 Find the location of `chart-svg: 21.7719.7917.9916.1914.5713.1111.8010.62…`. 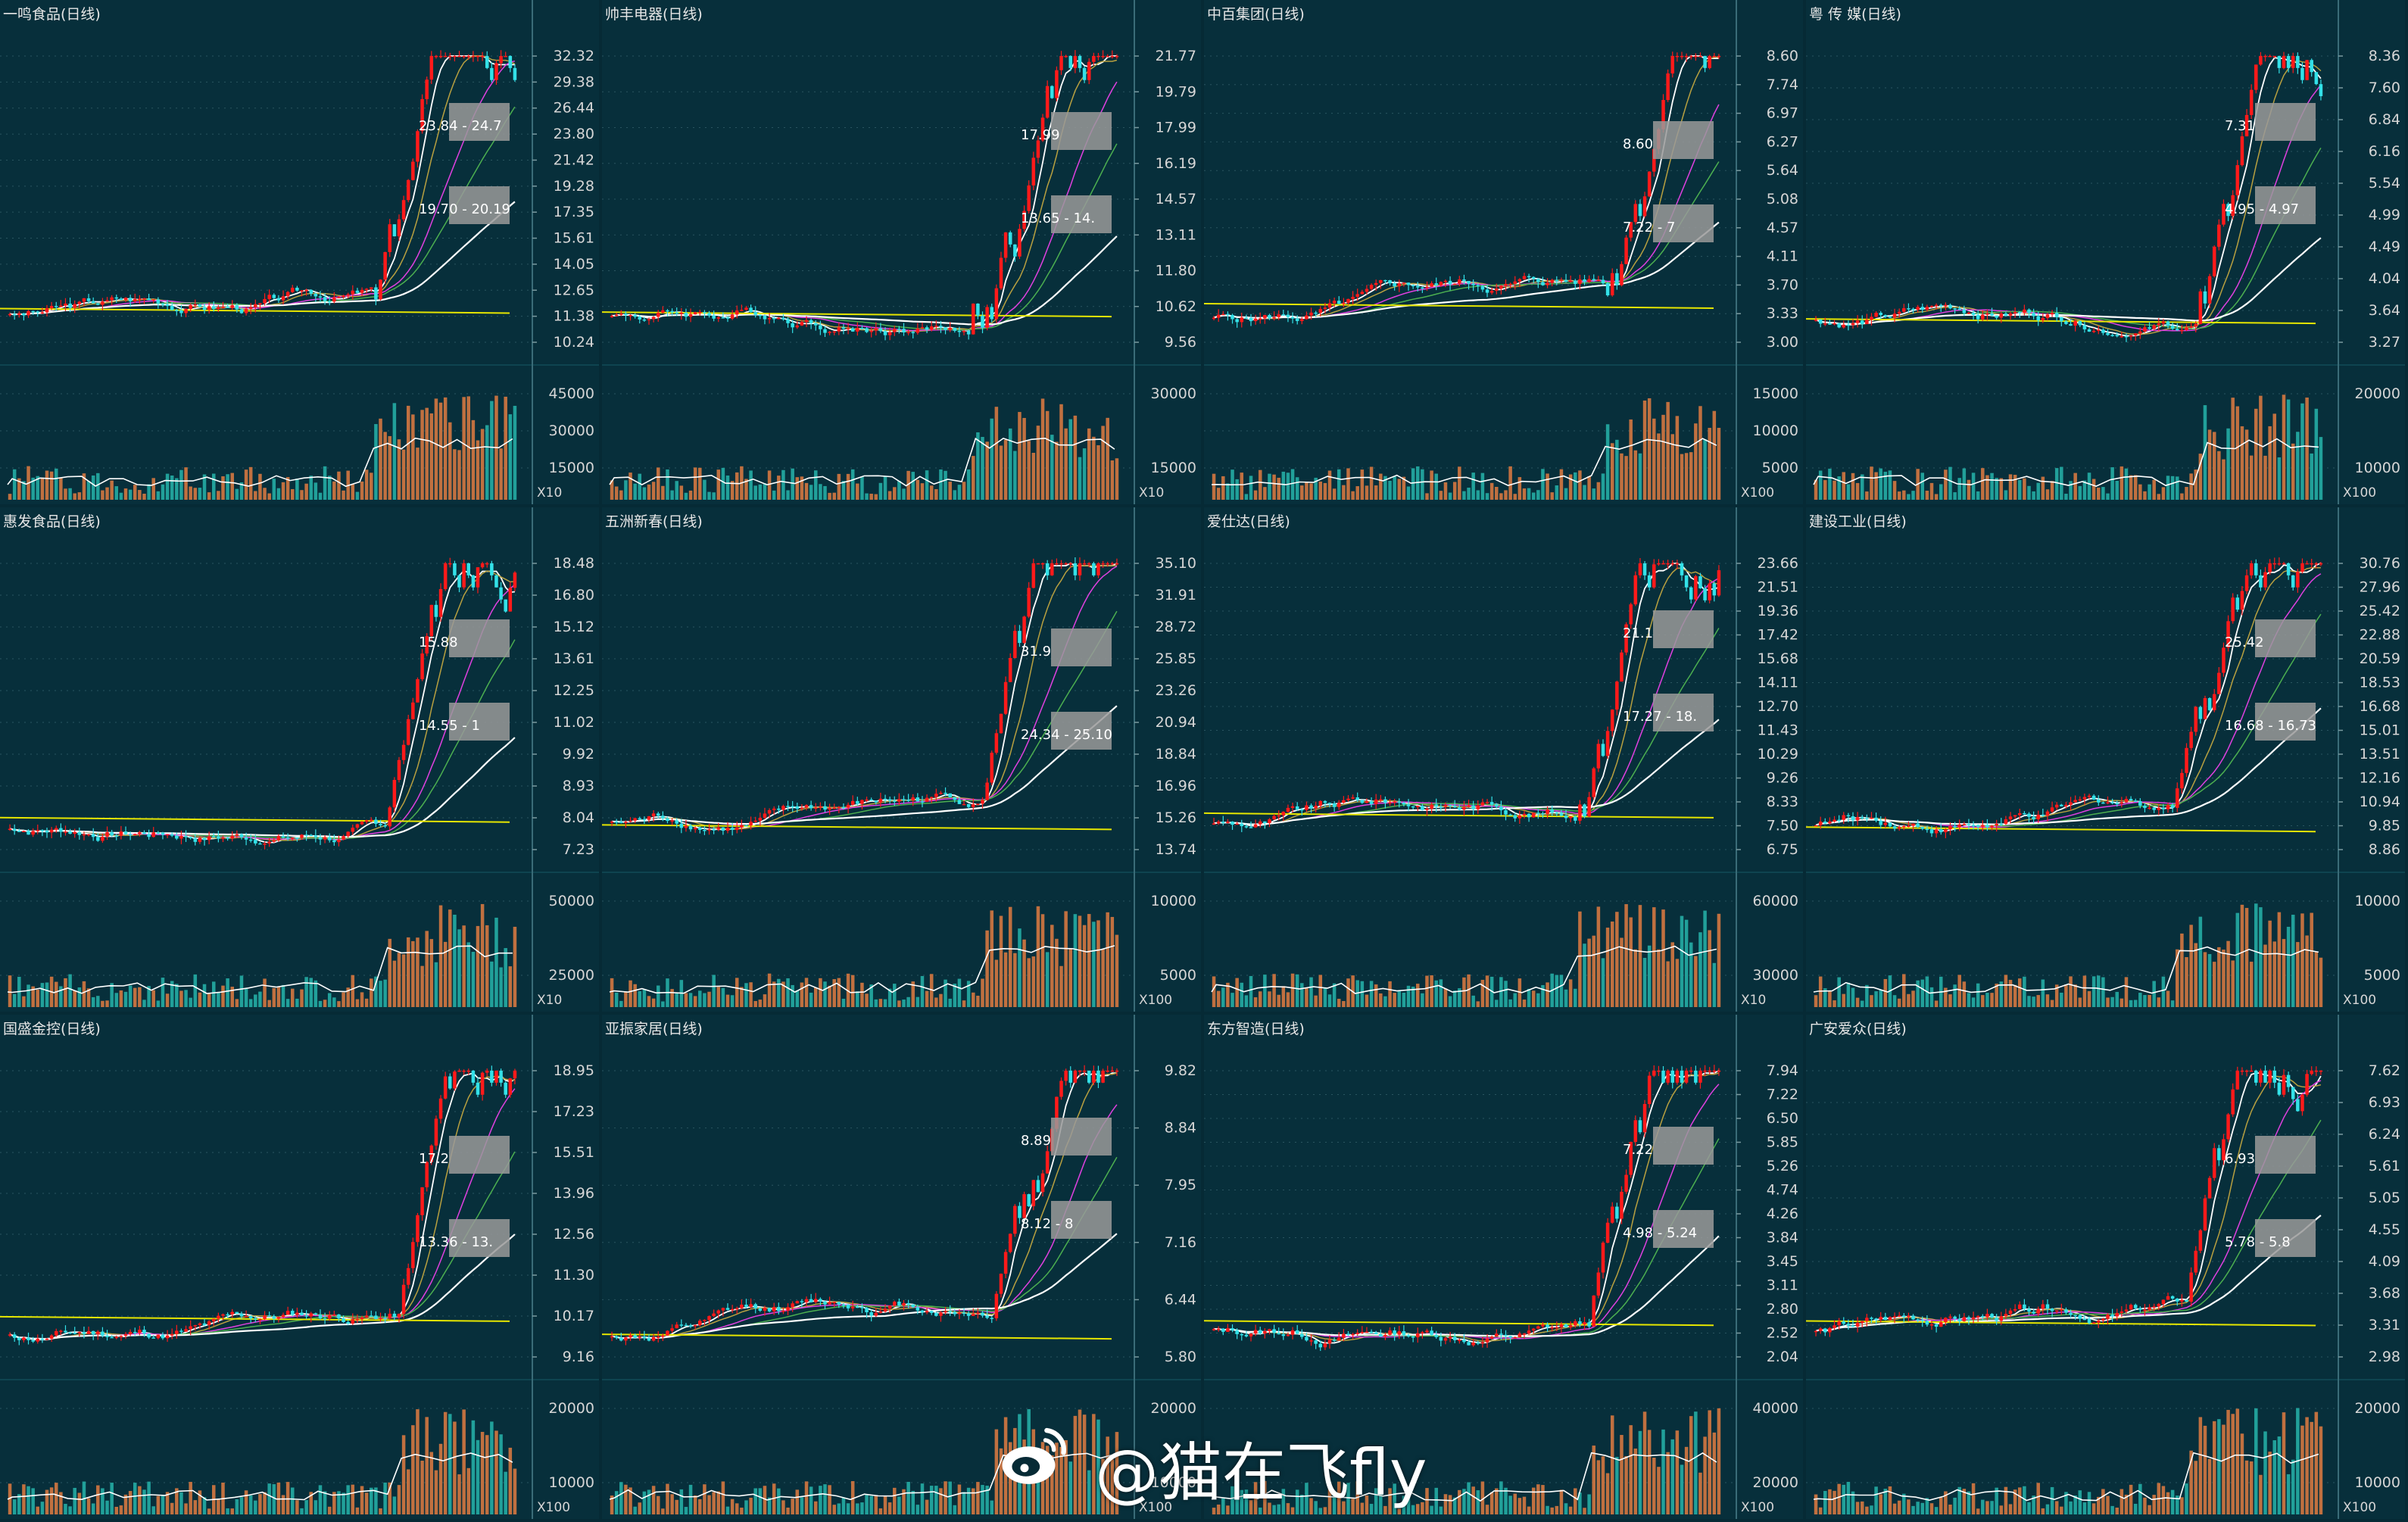

chart-svg: 21.7719.7917.9916.1914.5713.1111.8010.62… is located at coordinates (901, 252).